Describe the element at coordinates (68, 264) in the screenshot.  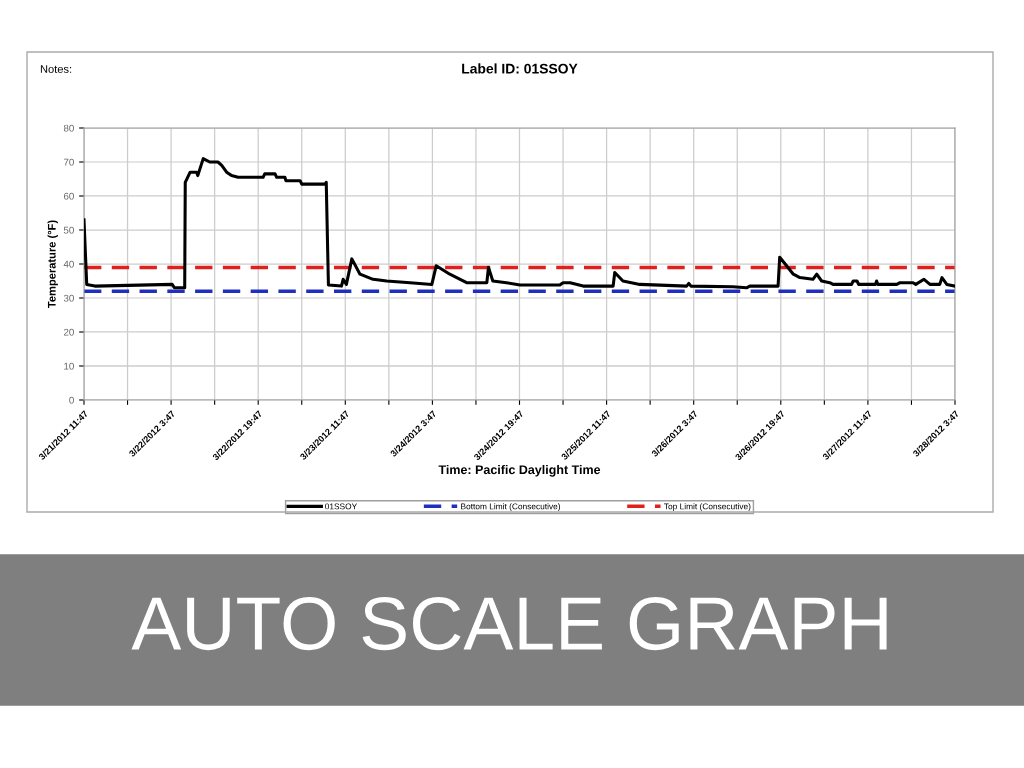
I see `y-tick-label: 40` at that location.